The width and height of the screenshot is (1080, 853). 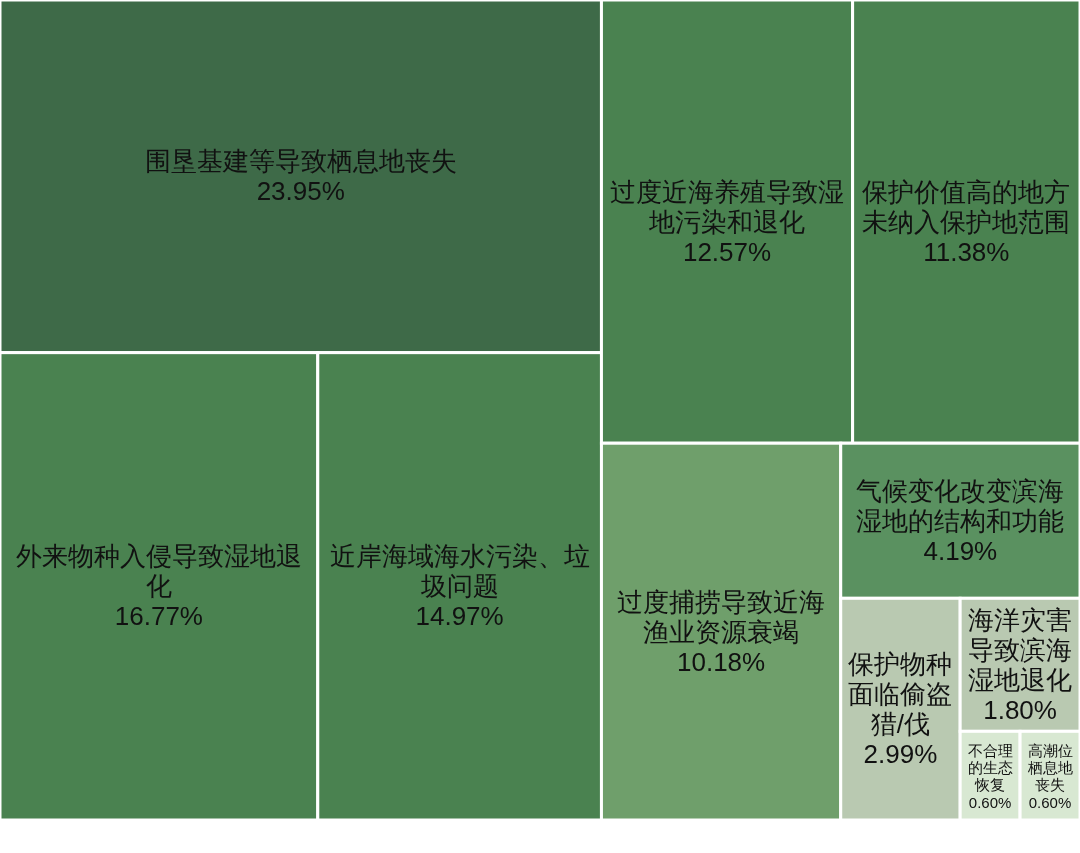 What do you see at coordinates (721, 616) in the screenshot?
I see `category-label: 过度捕捞导致近海渔业资源衰竭` at bounding box center [721, 616].